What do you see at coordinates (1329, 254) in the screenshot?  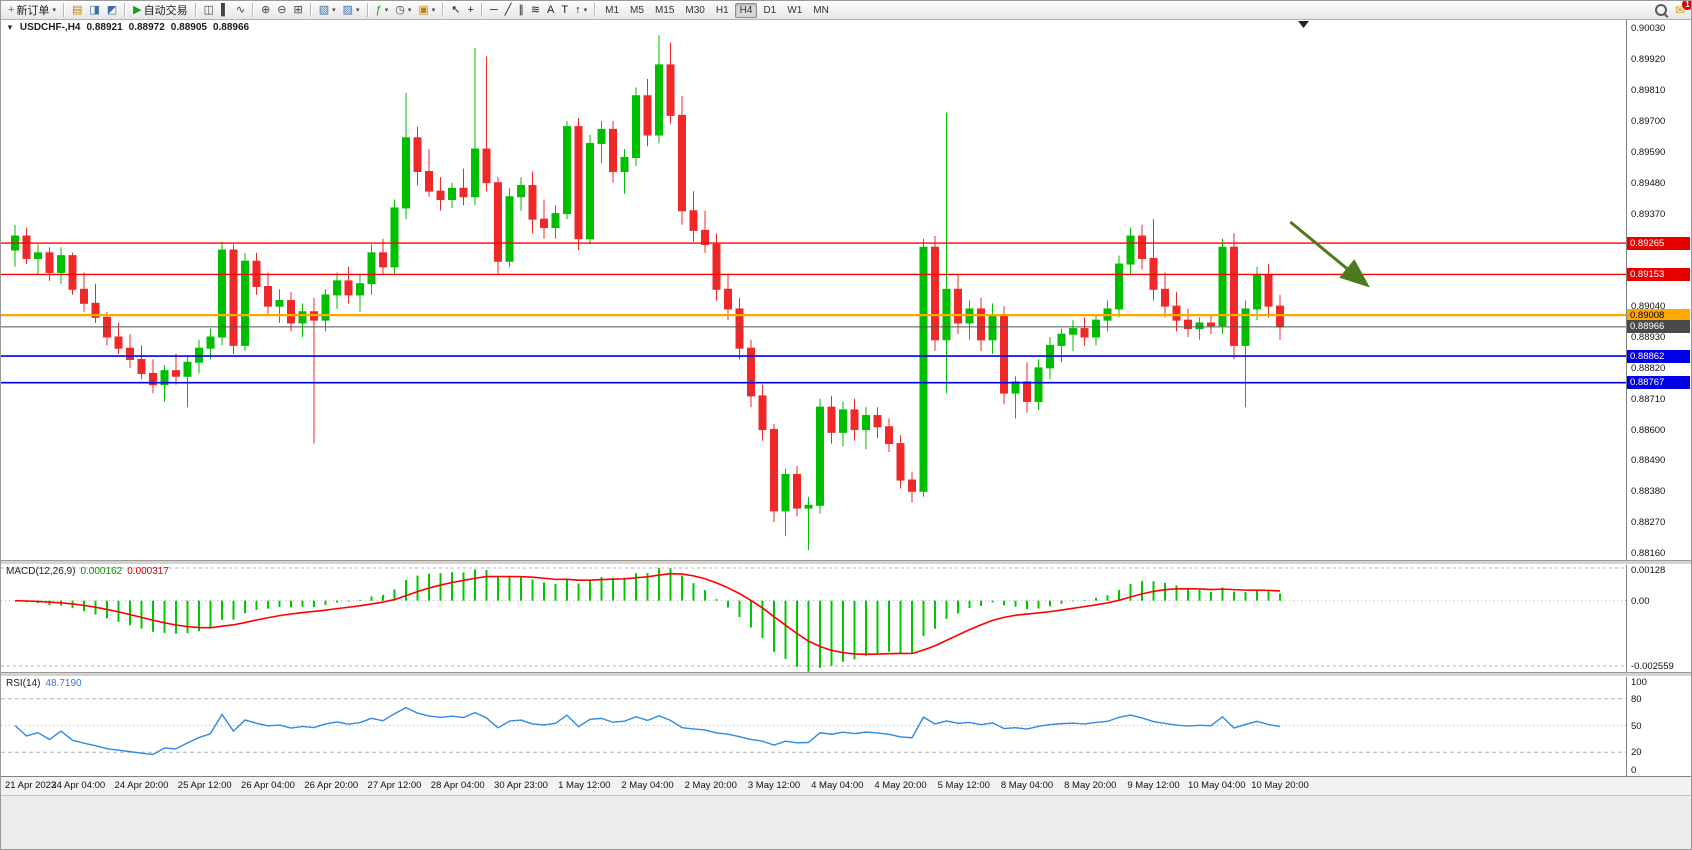 I see `trend-arrow-annotation` at bounding box center [1329, 254].